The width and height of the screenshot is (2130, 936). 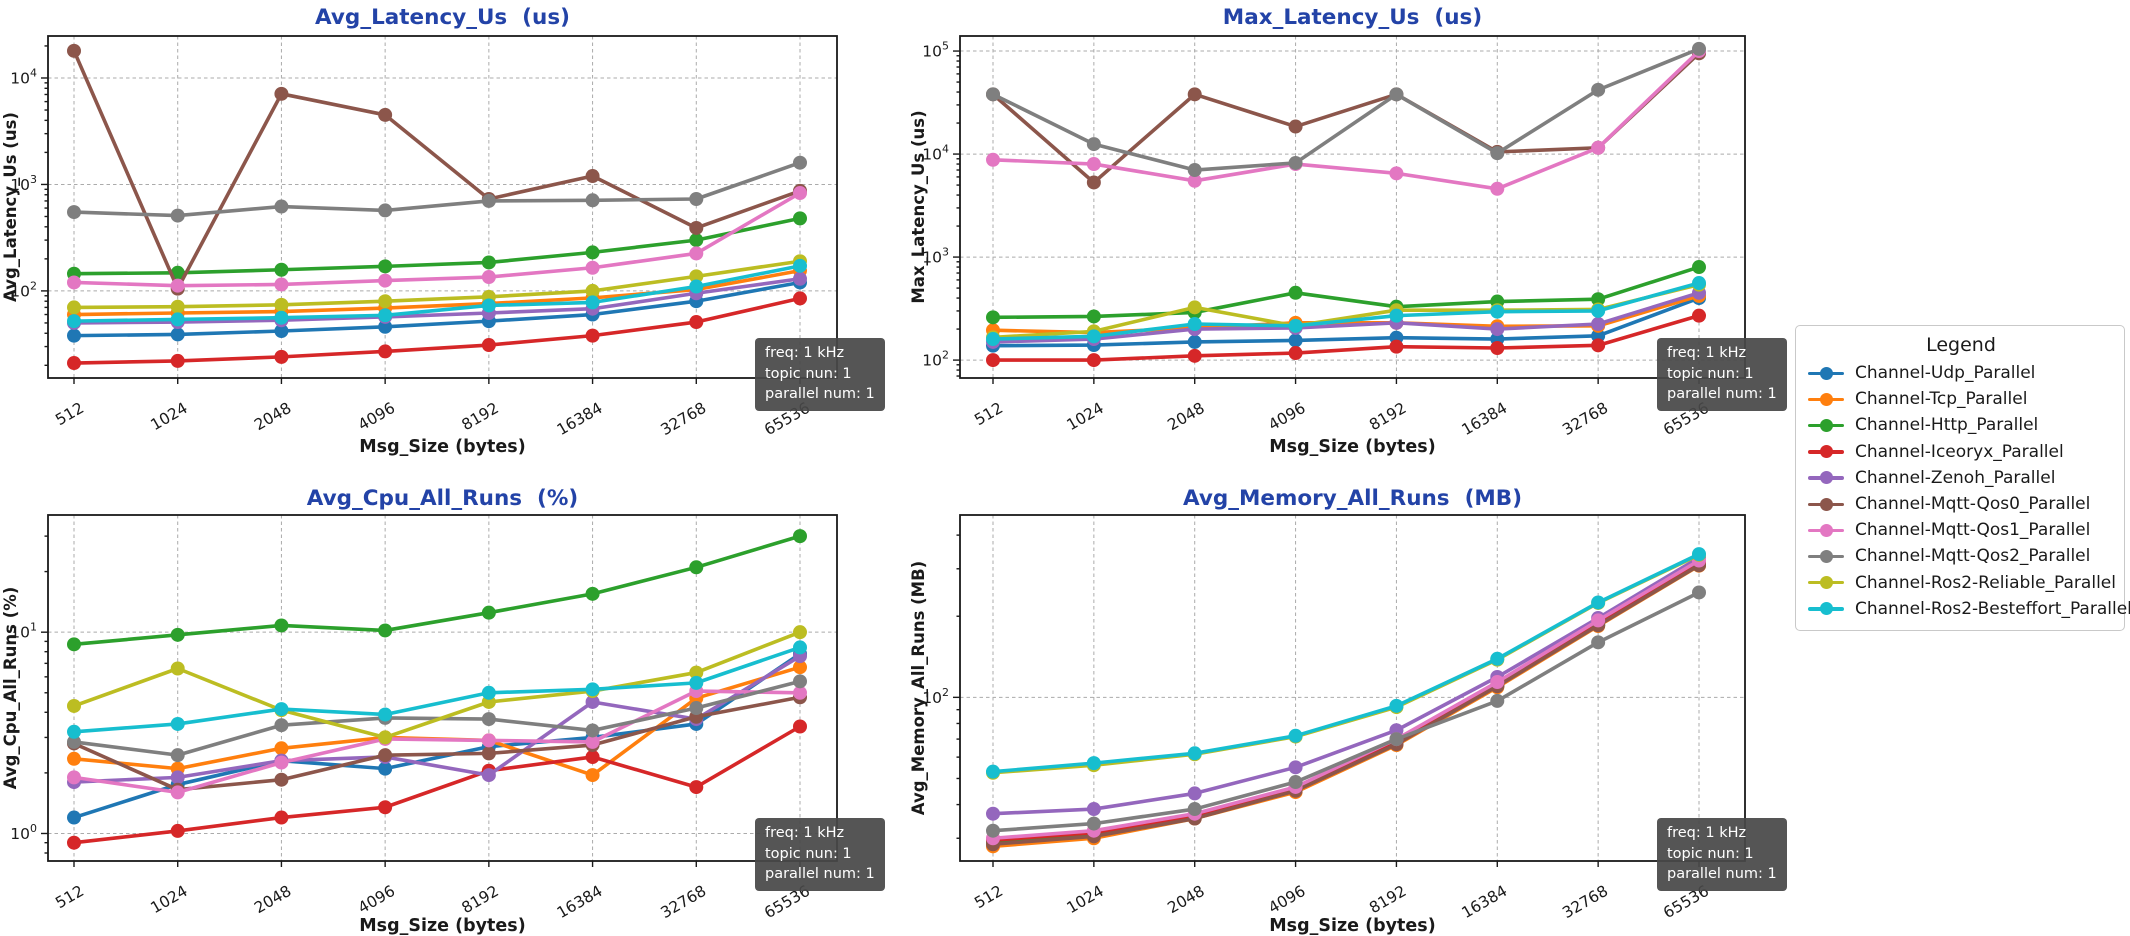 What do you see at coordinates (23, 76) in the screenshot?
I see `y-tick-label: 10⁴` at bounding box center [23, 76].